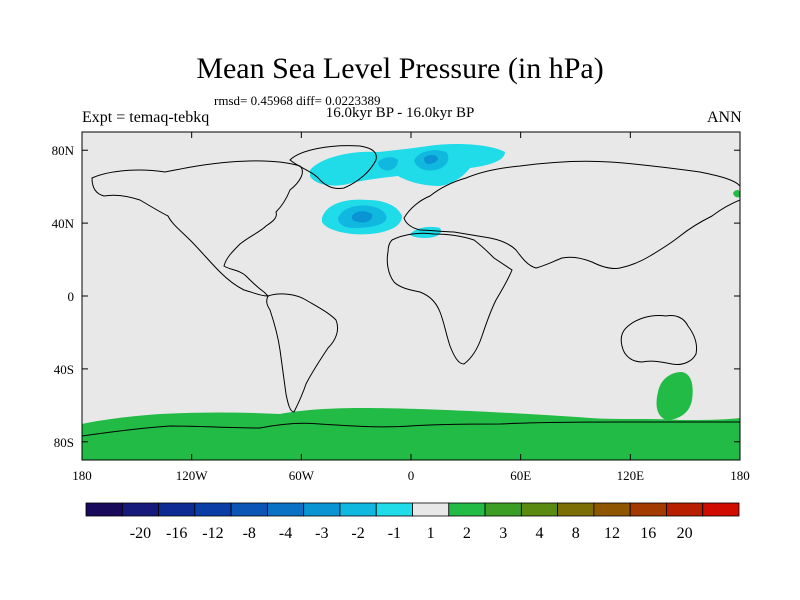 Image resolution: width=800 pixels, height=600 pixels. Describe the element at coordinates (467, 533) in the screenshot. I see `colorbar-label: 2` at that location.